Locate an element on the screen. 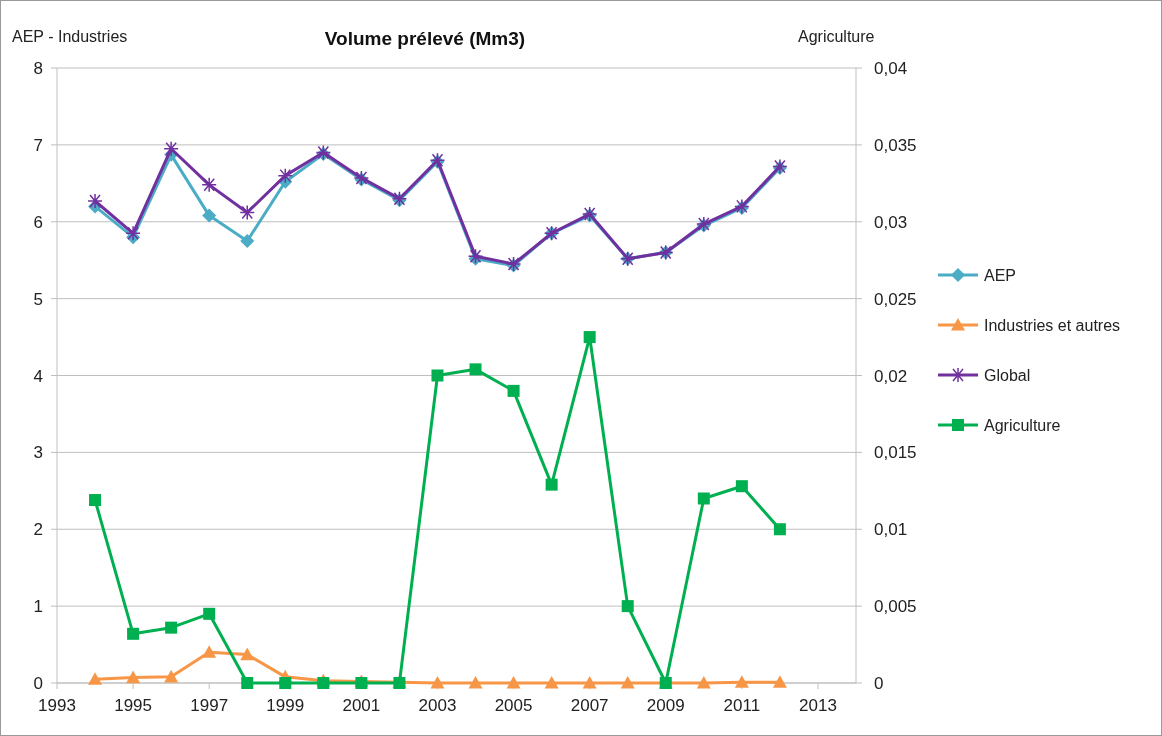 The width and height of the screenshot is (1162, 736). y2-tick-label: 0,01 is located at coordinates (891, 530).